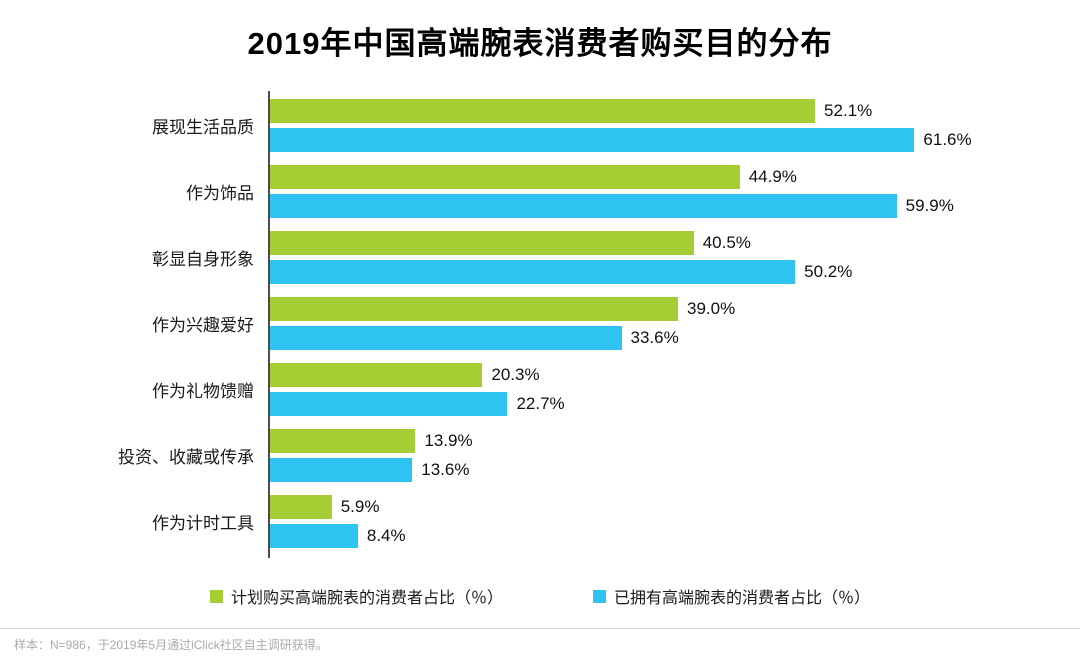 Image resolution: width=1080 pixels, height=664 pixels. Describe the element at coordinates (610, 441) in the screenshot. I see `bar-row: 13.9%` at that location.